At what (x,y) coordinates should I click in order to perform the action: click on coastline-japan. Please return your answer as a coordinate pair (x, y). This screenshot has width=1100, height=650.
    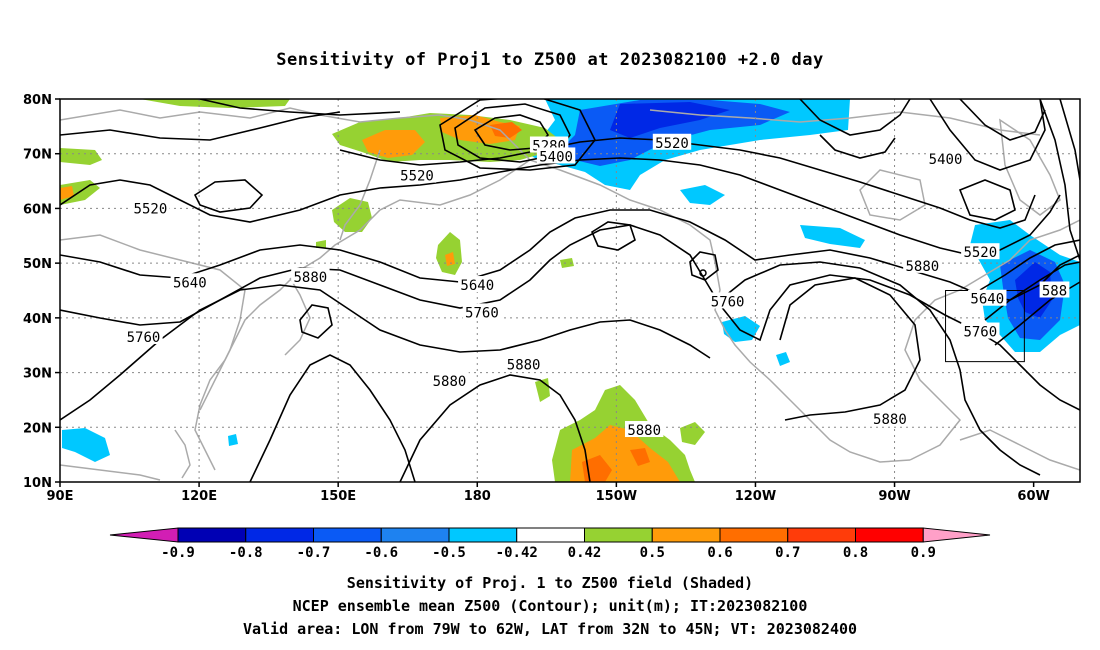
    Looking at the image, I should click on (297, 316).